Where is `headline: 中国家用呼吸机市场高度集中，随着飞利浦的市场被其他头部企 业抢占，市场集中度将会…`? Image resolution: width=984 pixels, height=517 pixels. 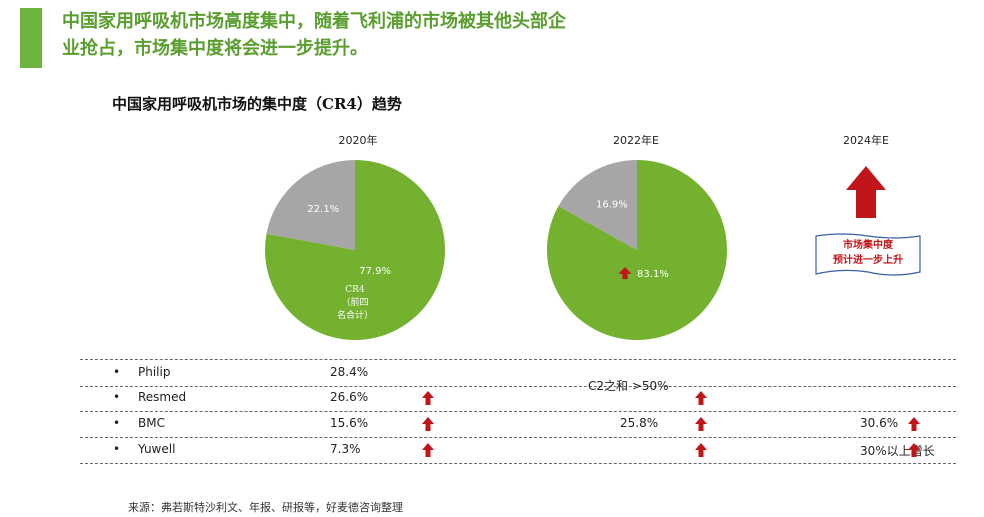
headline: 中国家用呼吸机市场高度集中，随着飞利浦的市场被其他头部企 业抢占，市场集中度将会… is located at coordinates (372, 35).